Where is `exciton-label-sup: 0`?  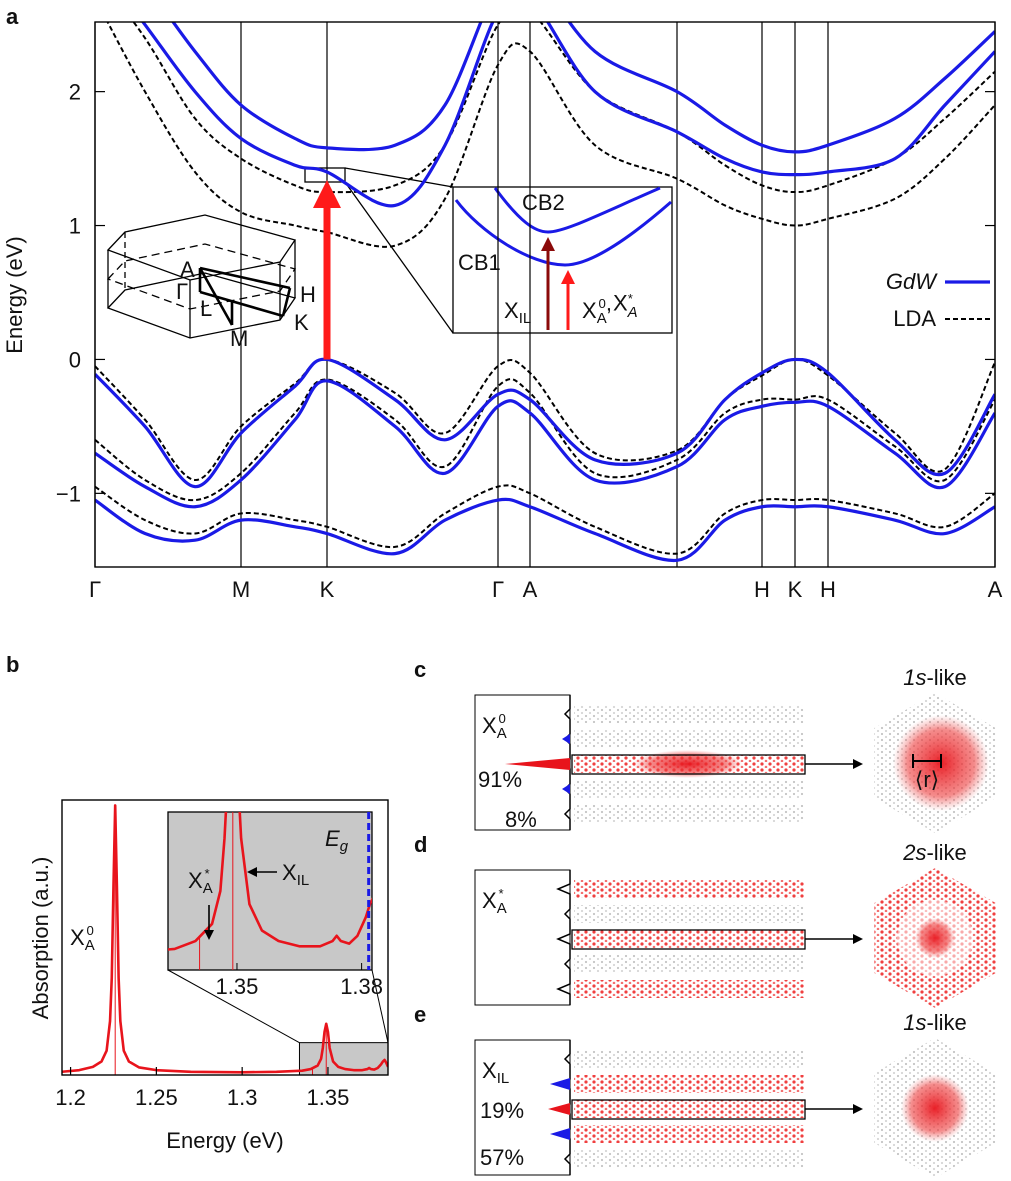
exciton-label-sup: 0 is located at coordinates (501, 718).